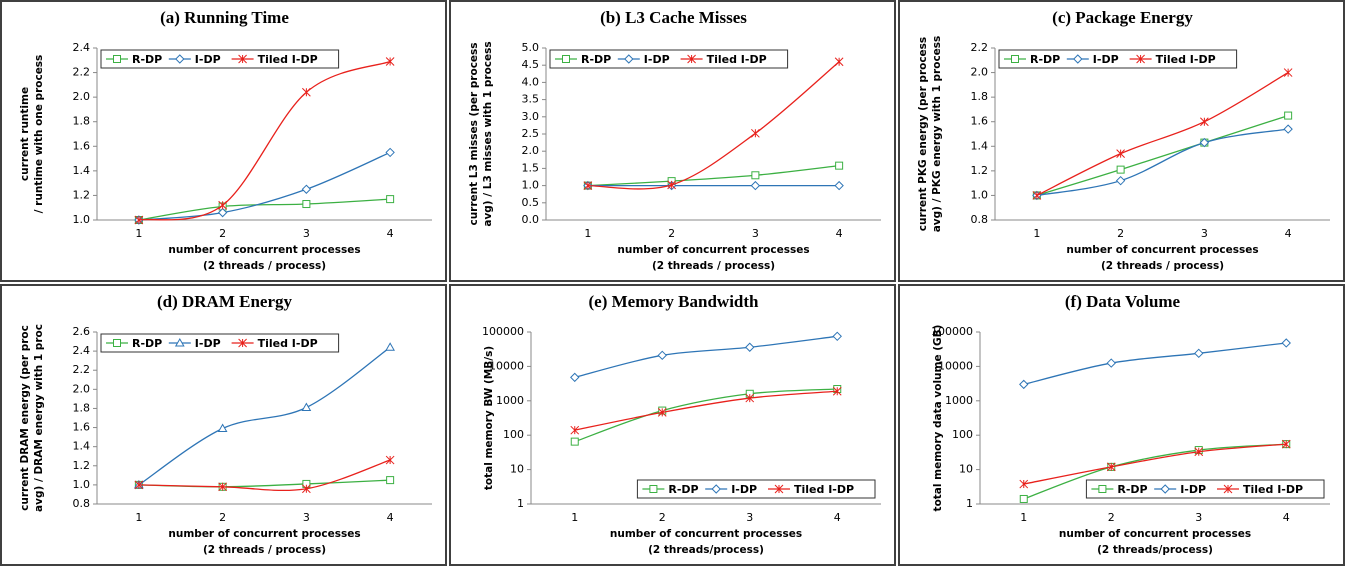 This screenshot has height=569, width=1348. Describe the element at coordinates (969, 503) in the screenshot. I see `y-tick-label: 1` at that location.